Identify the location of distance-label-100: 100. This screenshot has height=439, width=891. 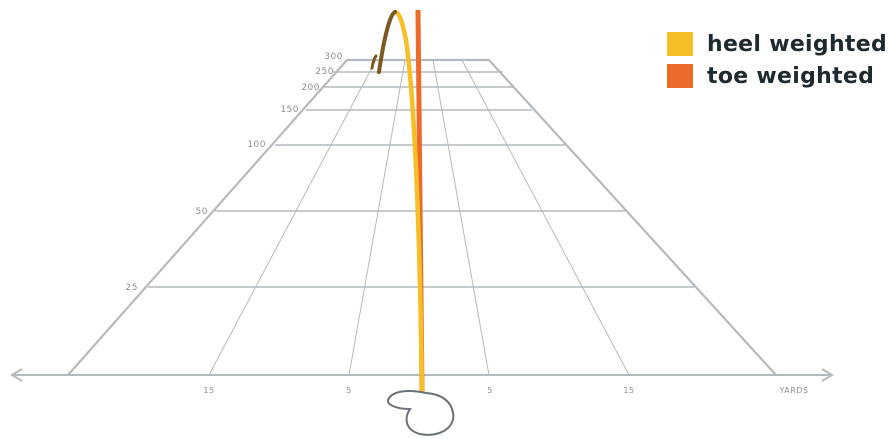
(256, 145).